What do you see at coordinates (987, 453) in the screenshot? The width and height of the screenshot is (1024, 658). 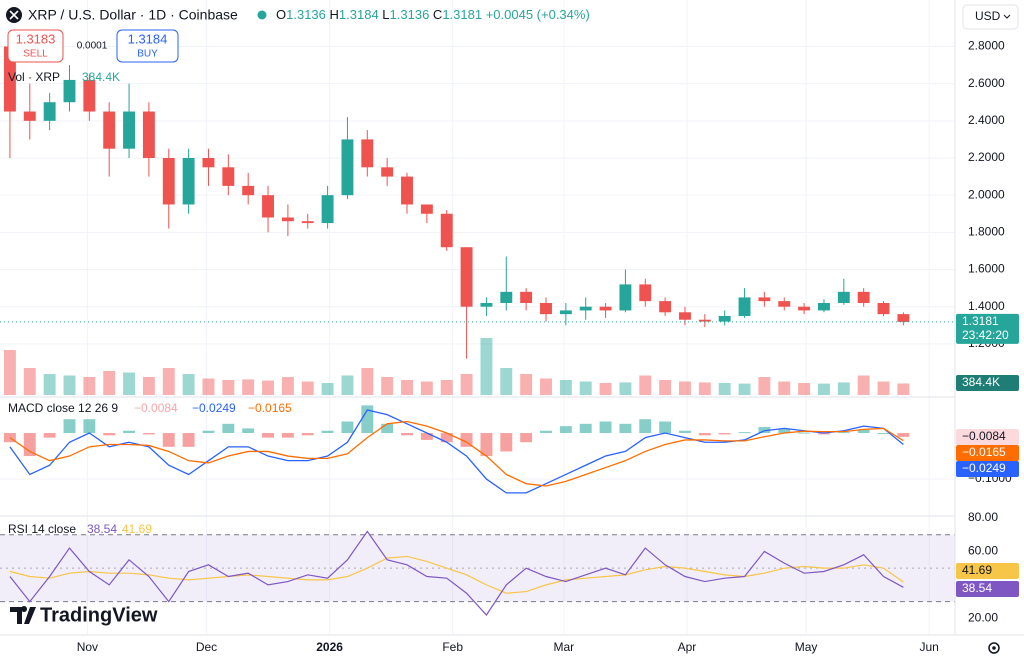 I see `macd-tag-bg` at bounding box center [987, 453].